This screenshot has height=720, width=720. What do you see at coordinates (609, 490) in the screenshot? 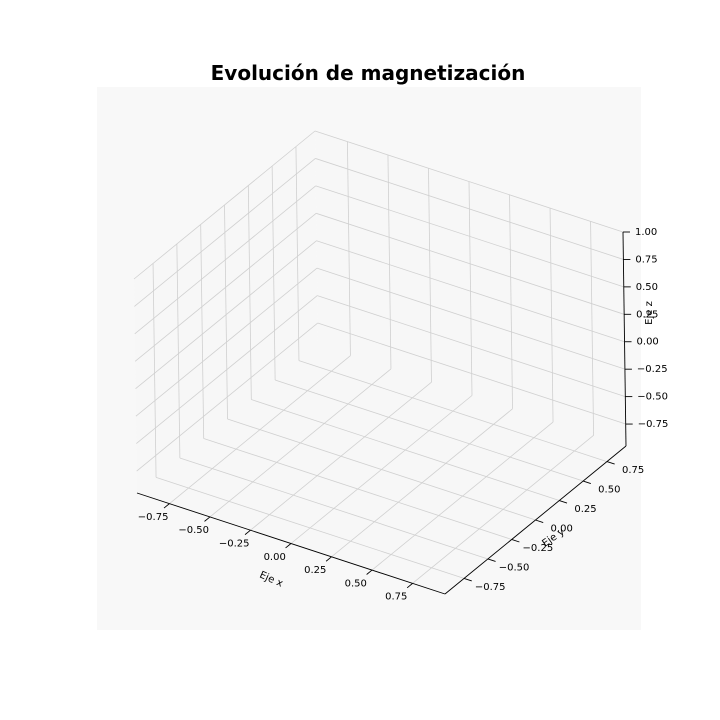
I see `y-tick-label: 0.50` at bounding box center [609, 490].